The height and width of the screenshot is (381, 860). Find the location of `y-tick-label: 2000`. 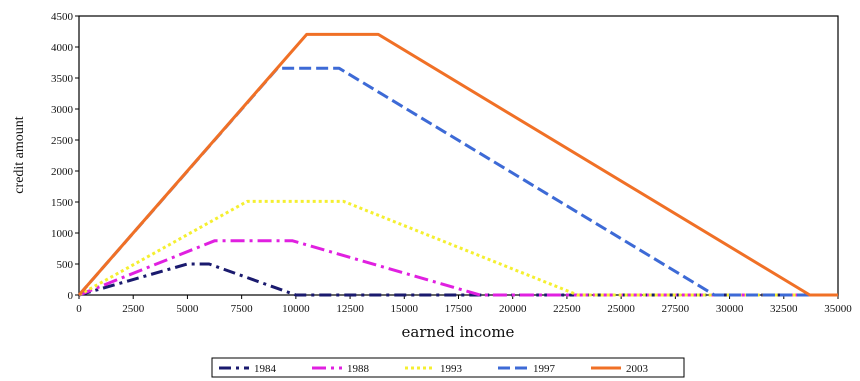

y-tick-label: 2000 is located at coordinates (62, 172).